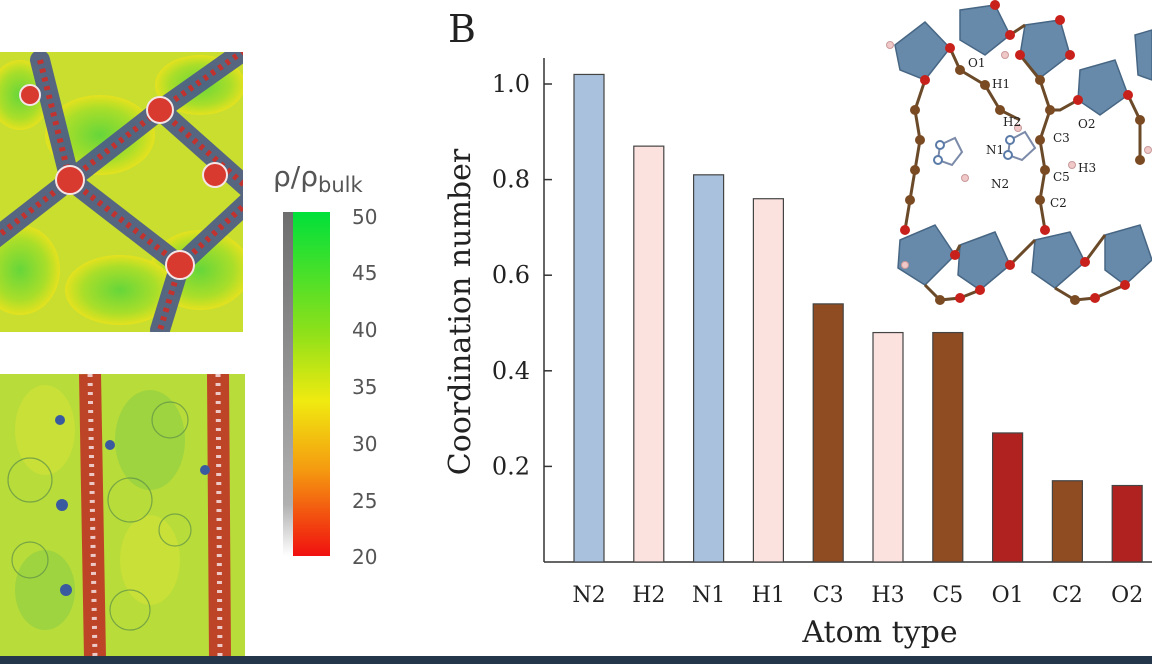  What do you see at coordinates (1001, 84) in the screenshot?
I see `atom-label: H1` at bounding box center [1001, 84].